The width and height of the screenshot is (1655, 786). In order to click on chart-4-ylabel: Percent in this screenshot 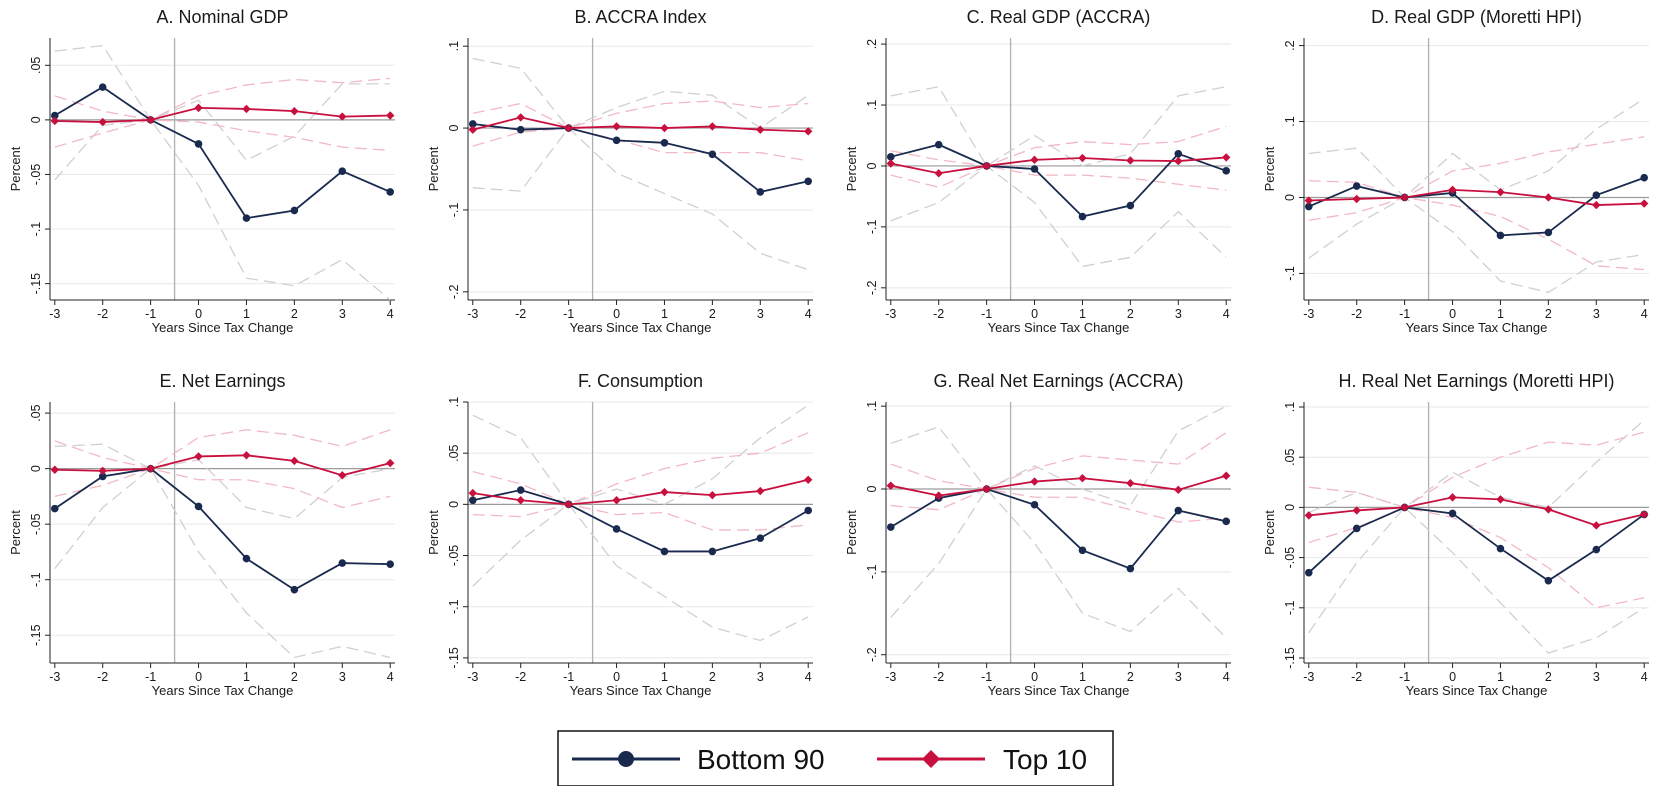, I will do `click(1269, 168)`.